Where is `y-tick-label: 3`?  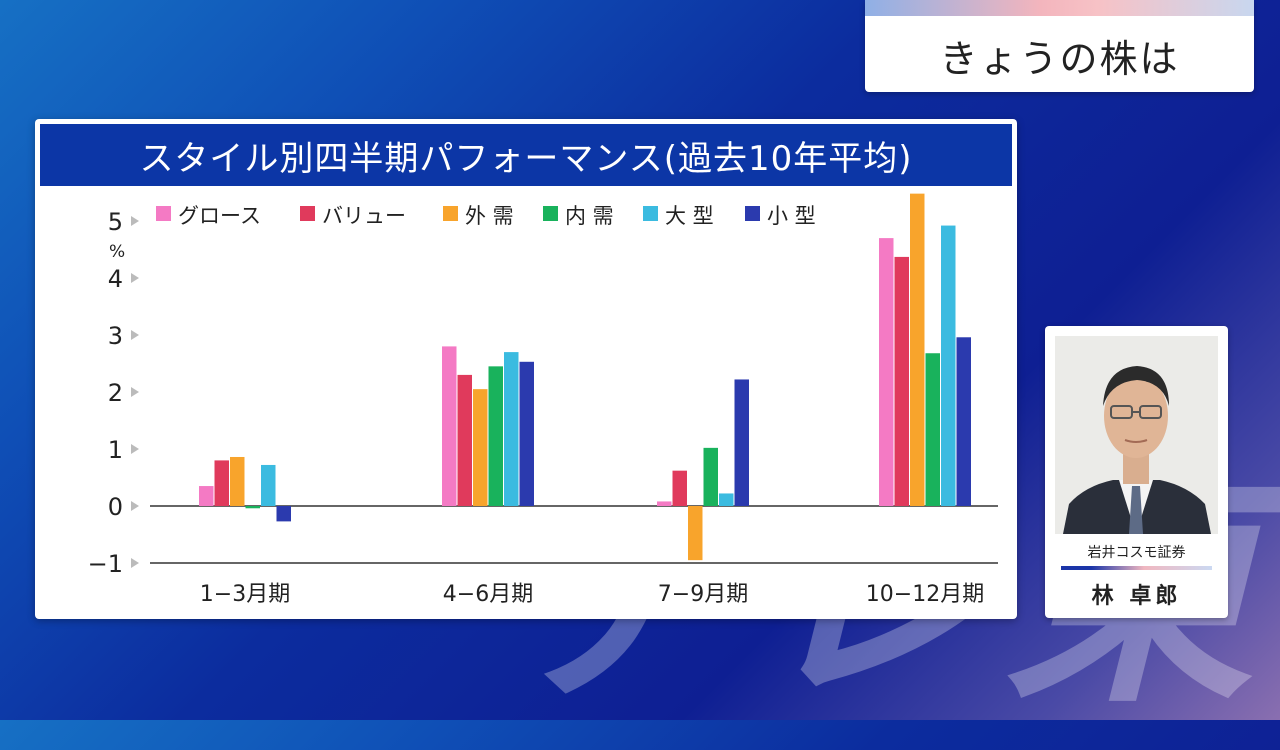 y-tick-label: 3 is located at coordinates (115, 336).